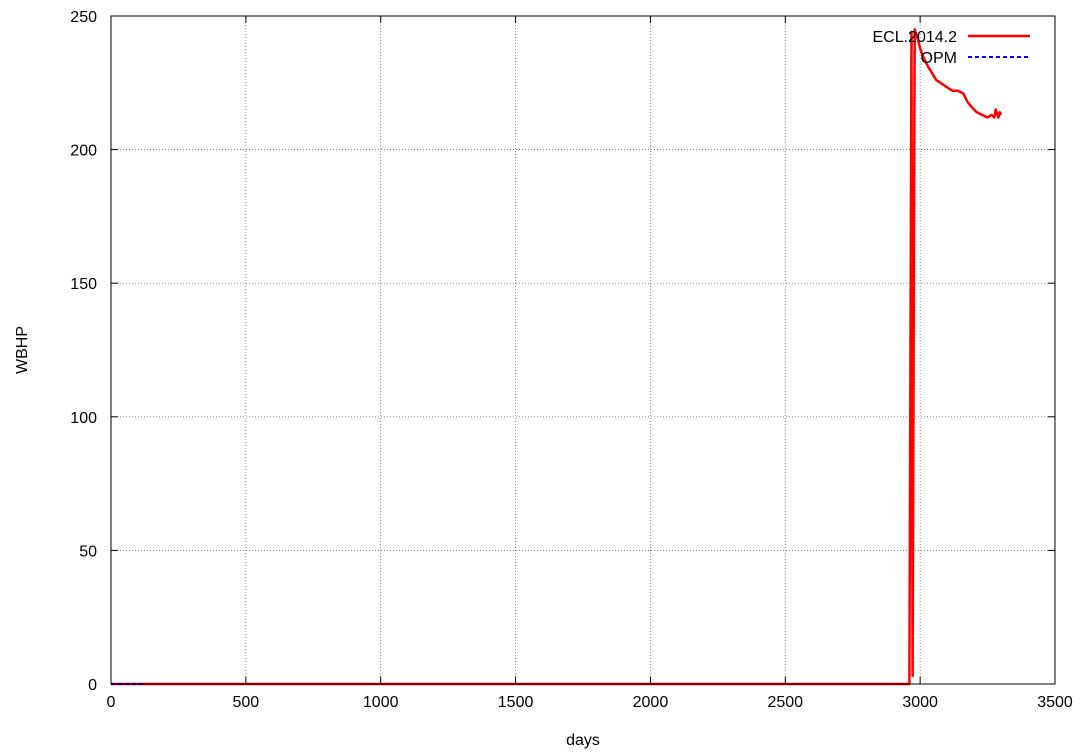  I want to click on x-tick-label: 500, so click(246, 702).